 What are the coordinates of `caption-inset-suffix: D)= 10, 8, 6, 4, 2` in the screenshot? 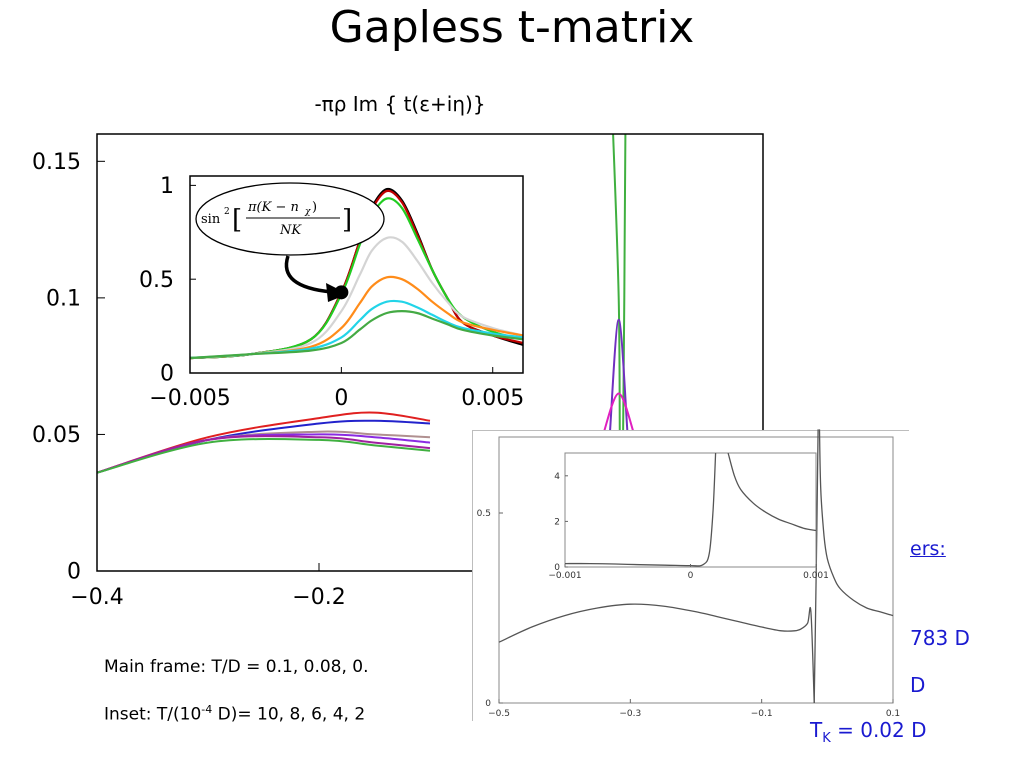 It's located at (289, 714).